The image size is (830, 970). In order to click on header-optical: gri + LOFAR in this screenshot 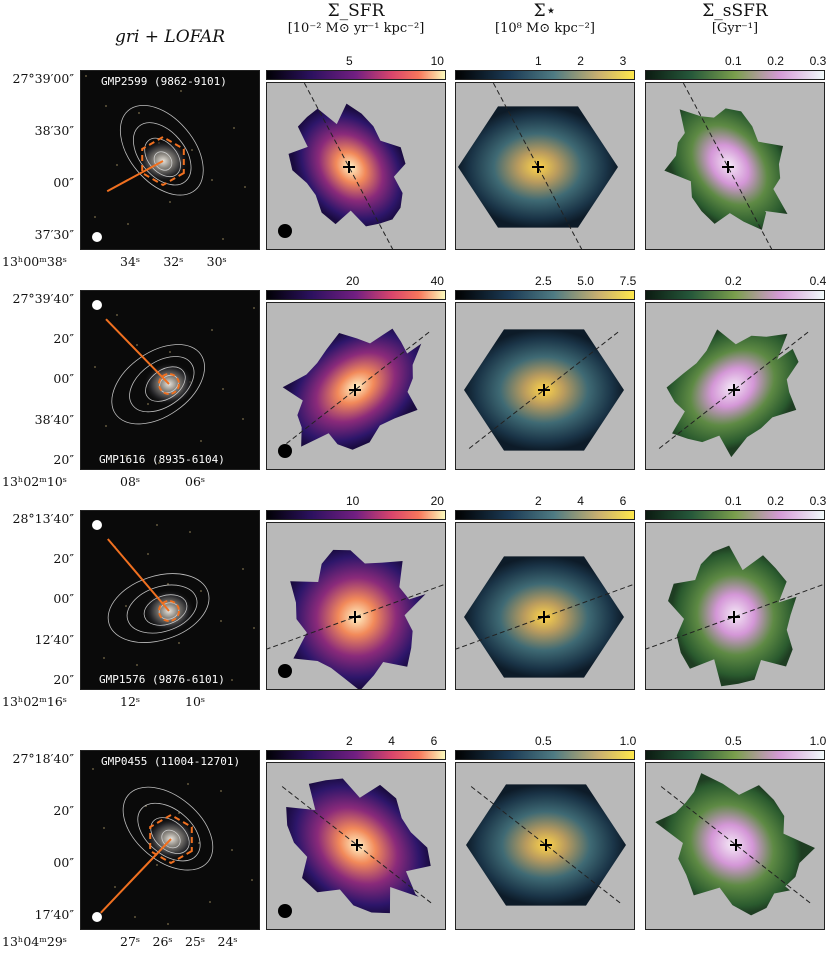, I will do `click(170, 37)`.